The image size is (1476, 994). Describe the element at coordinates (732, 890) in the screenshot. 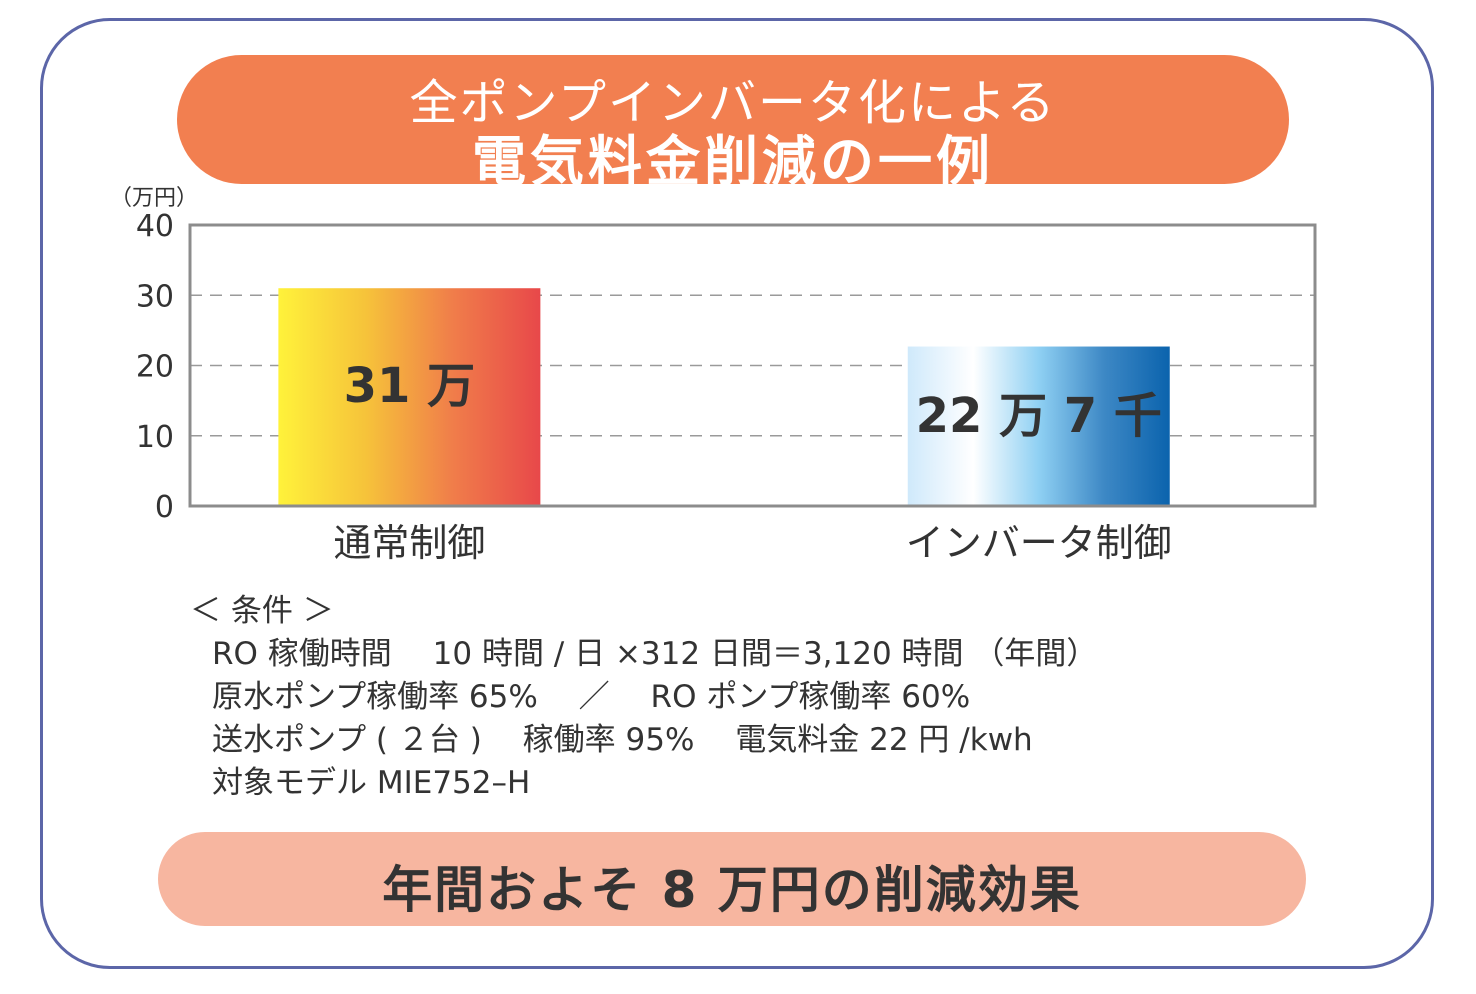

I see `result-text: 年間およそ 8 万円の削減効果` at that location.